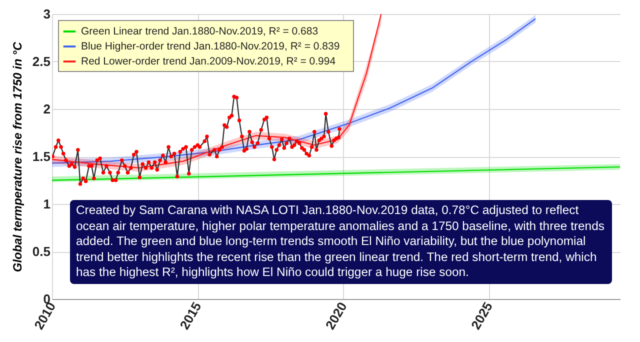 This screenshot has height=342, width=640. Describe the element at coordinates (208, 62) in the screenshot. I see `legend-label: Red Lower-order trend Jan.2009-Nov.2019, R² = 0.994` at that location.